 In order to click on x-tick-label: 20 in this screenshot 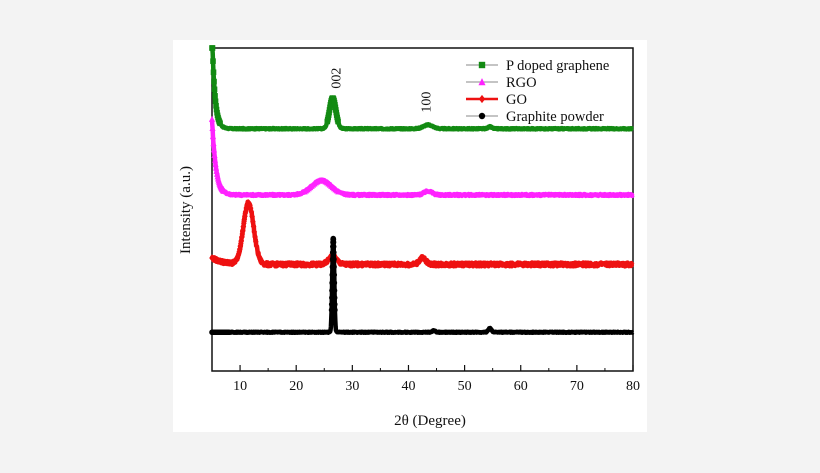, I will do `click(296, 386)`.